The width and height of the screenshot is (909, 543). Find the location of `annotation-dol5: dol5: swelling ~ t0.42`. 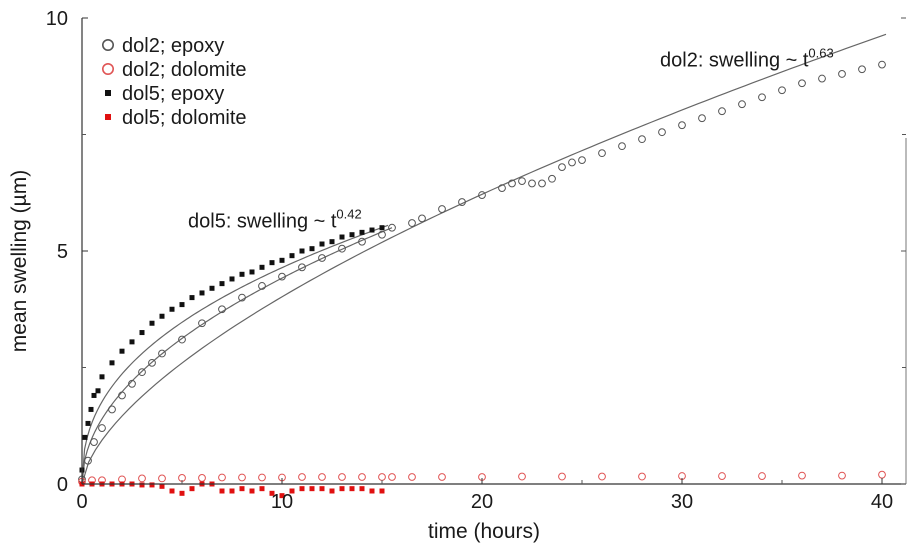

annotation-dol5: dol5: swelling ~ t0.42 is located at coordinates (275, 219).